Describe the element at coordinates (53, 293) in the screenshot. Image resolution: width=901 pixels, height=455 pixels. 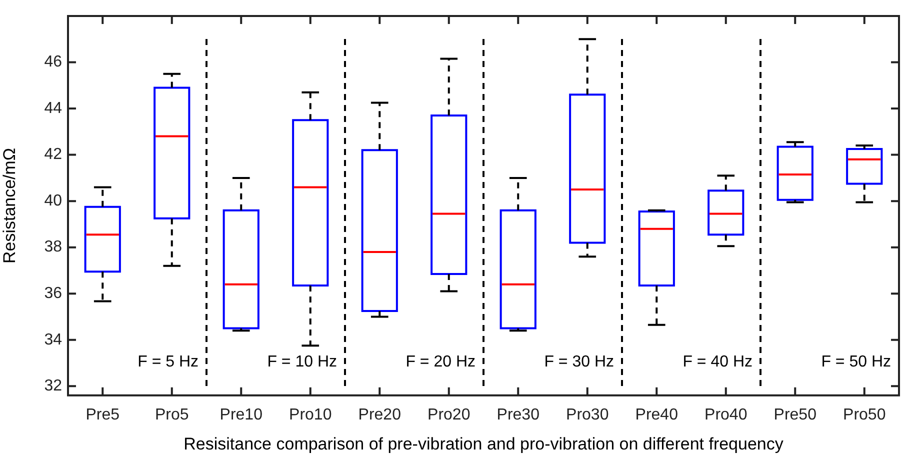
I see `y-tick-label: 36` at that location.